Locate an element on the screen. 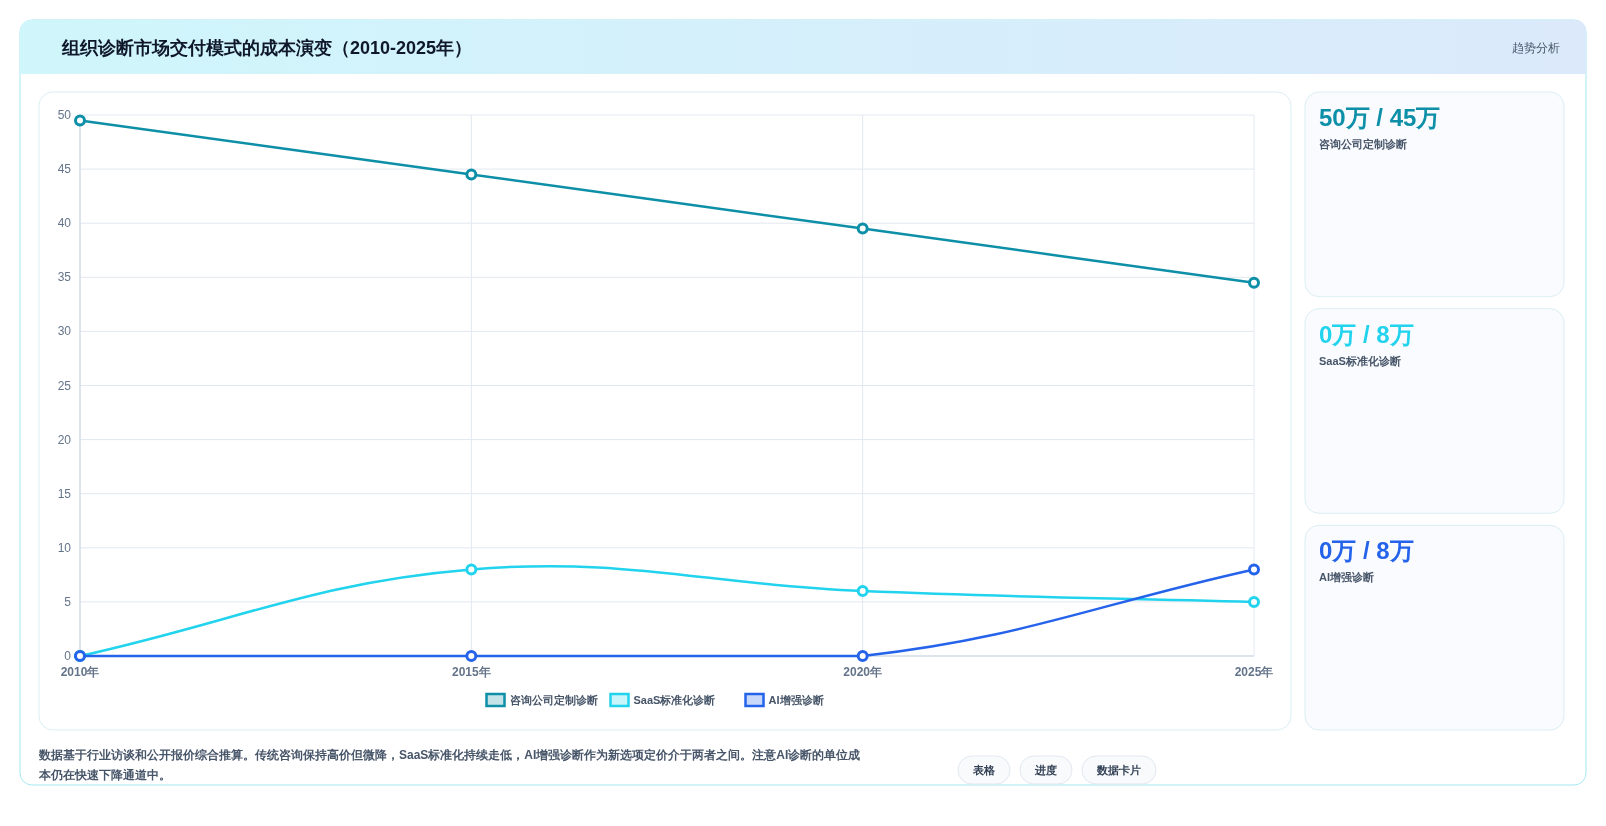  x-tick-label: 2015年 is located at coordinates (471, 672).